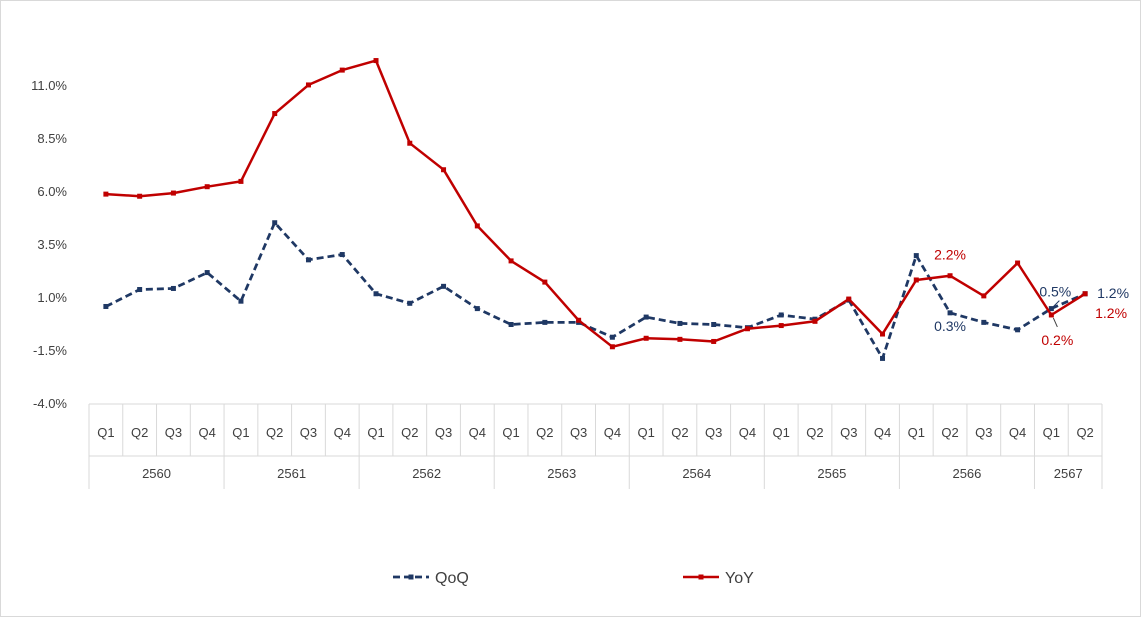  I want to click on year-label: 2566, so click(966, 473).